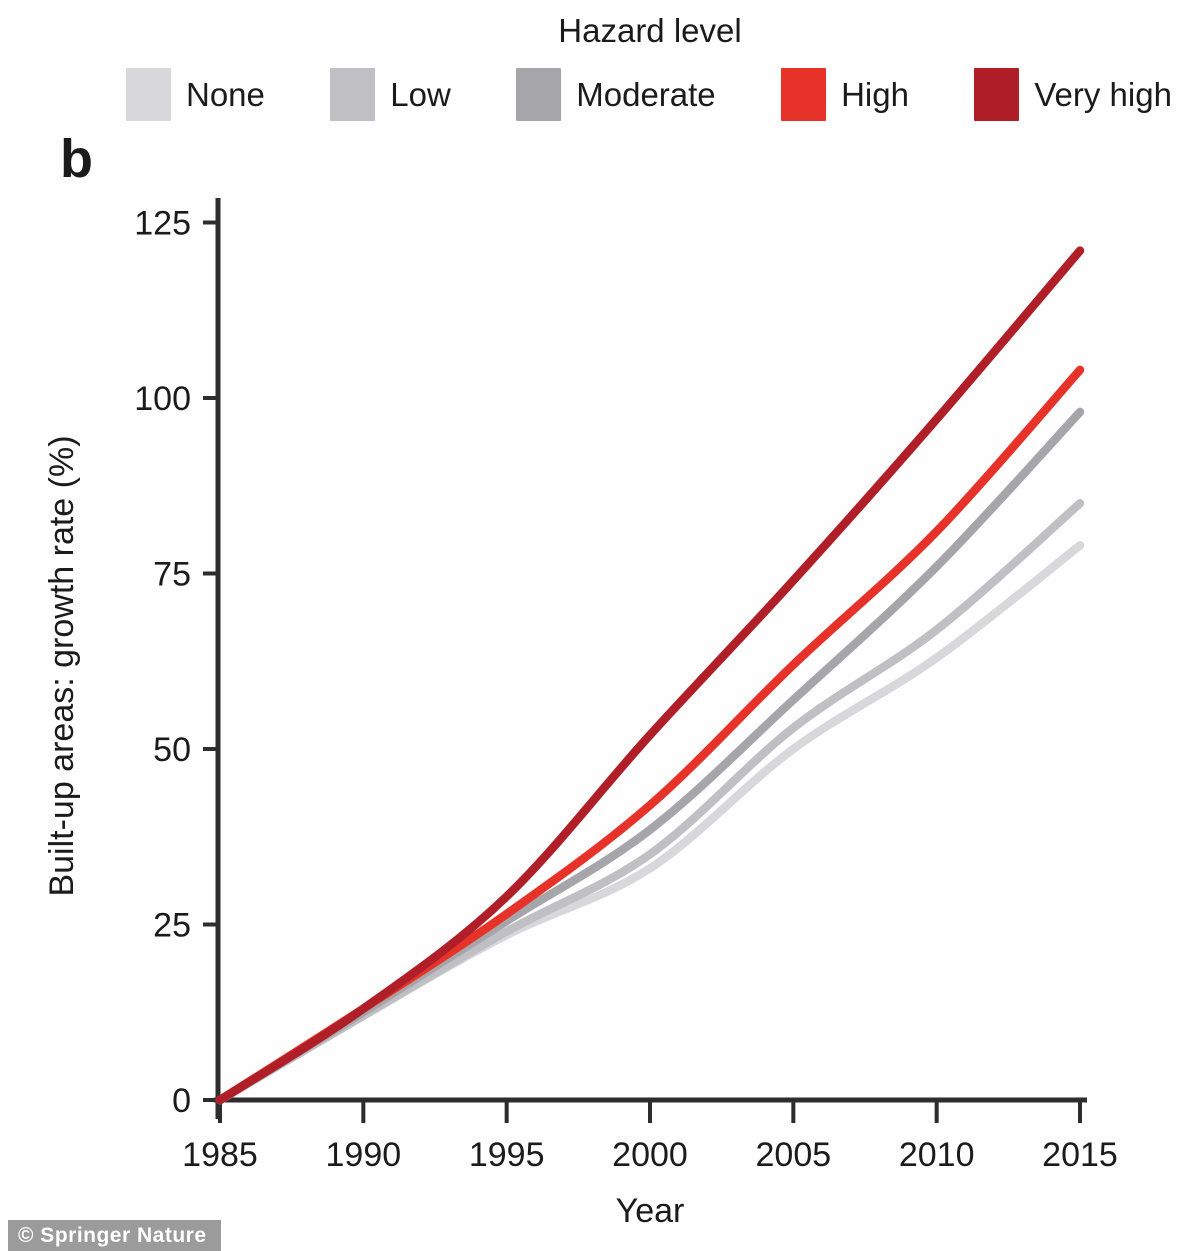  I want to click on y-tick-label: 100, so click(162, 399).